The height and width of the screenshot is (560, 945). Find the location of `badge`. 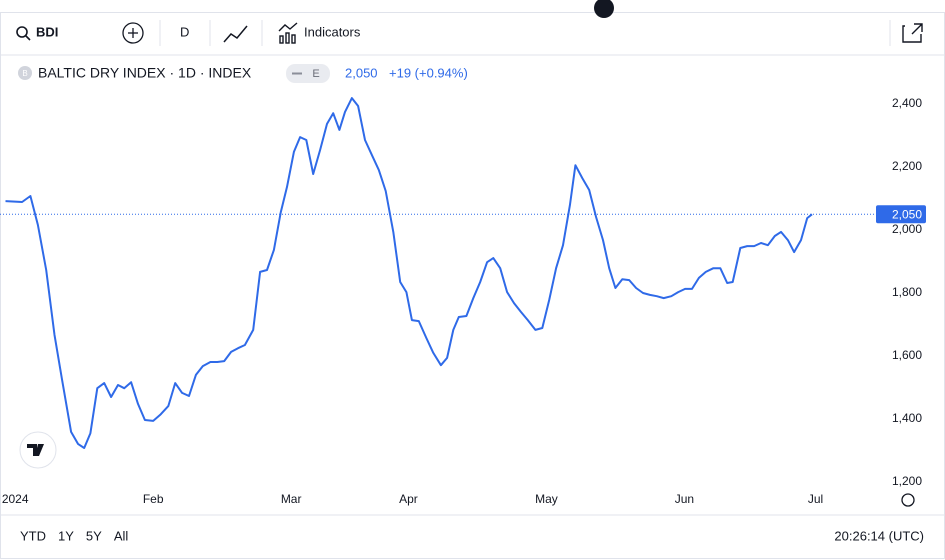

badge is located at coordinates (308, 73).